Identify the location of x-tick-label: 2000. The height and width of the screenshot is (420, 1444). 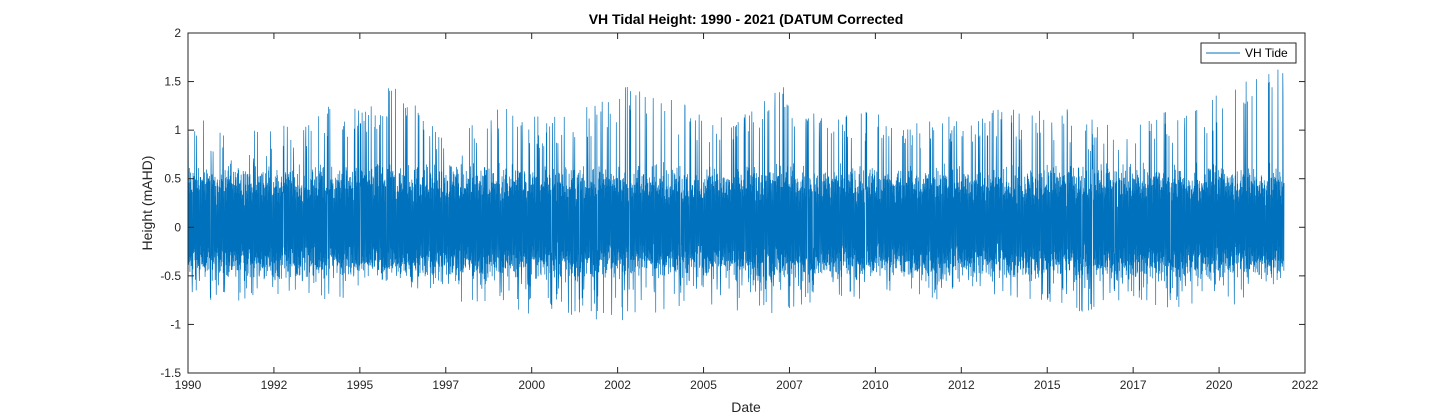
(531, 385).